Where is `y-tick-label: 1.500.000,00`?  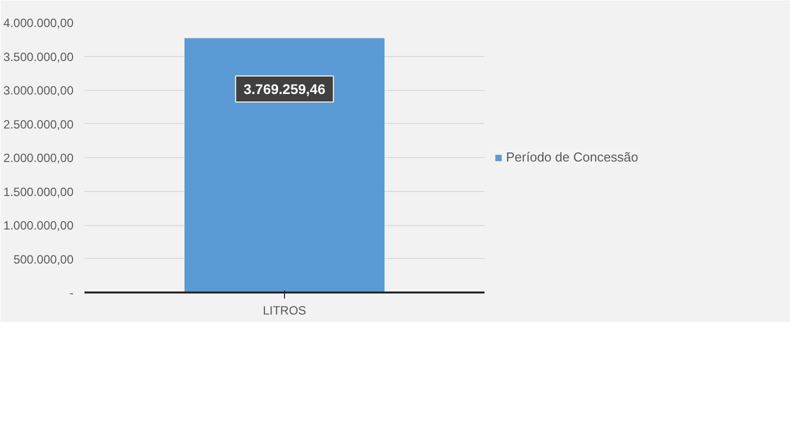 y-tick-label: 1.500.000,00 is located at coordinates (38, 191).